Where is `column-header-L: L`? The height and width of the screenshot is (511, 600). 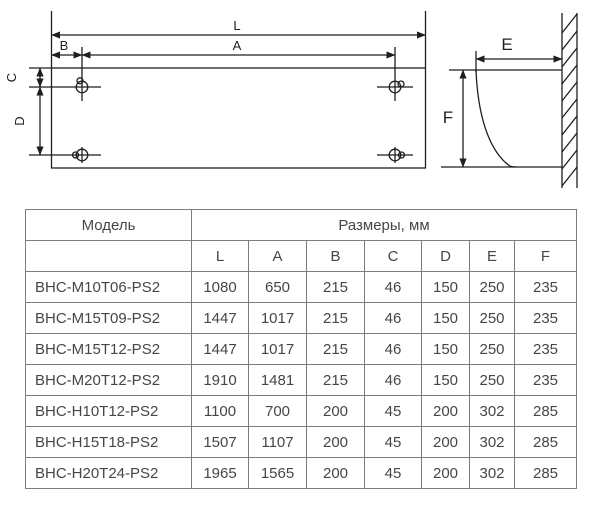 column-header-L: L is located at coordinates (220, 256).